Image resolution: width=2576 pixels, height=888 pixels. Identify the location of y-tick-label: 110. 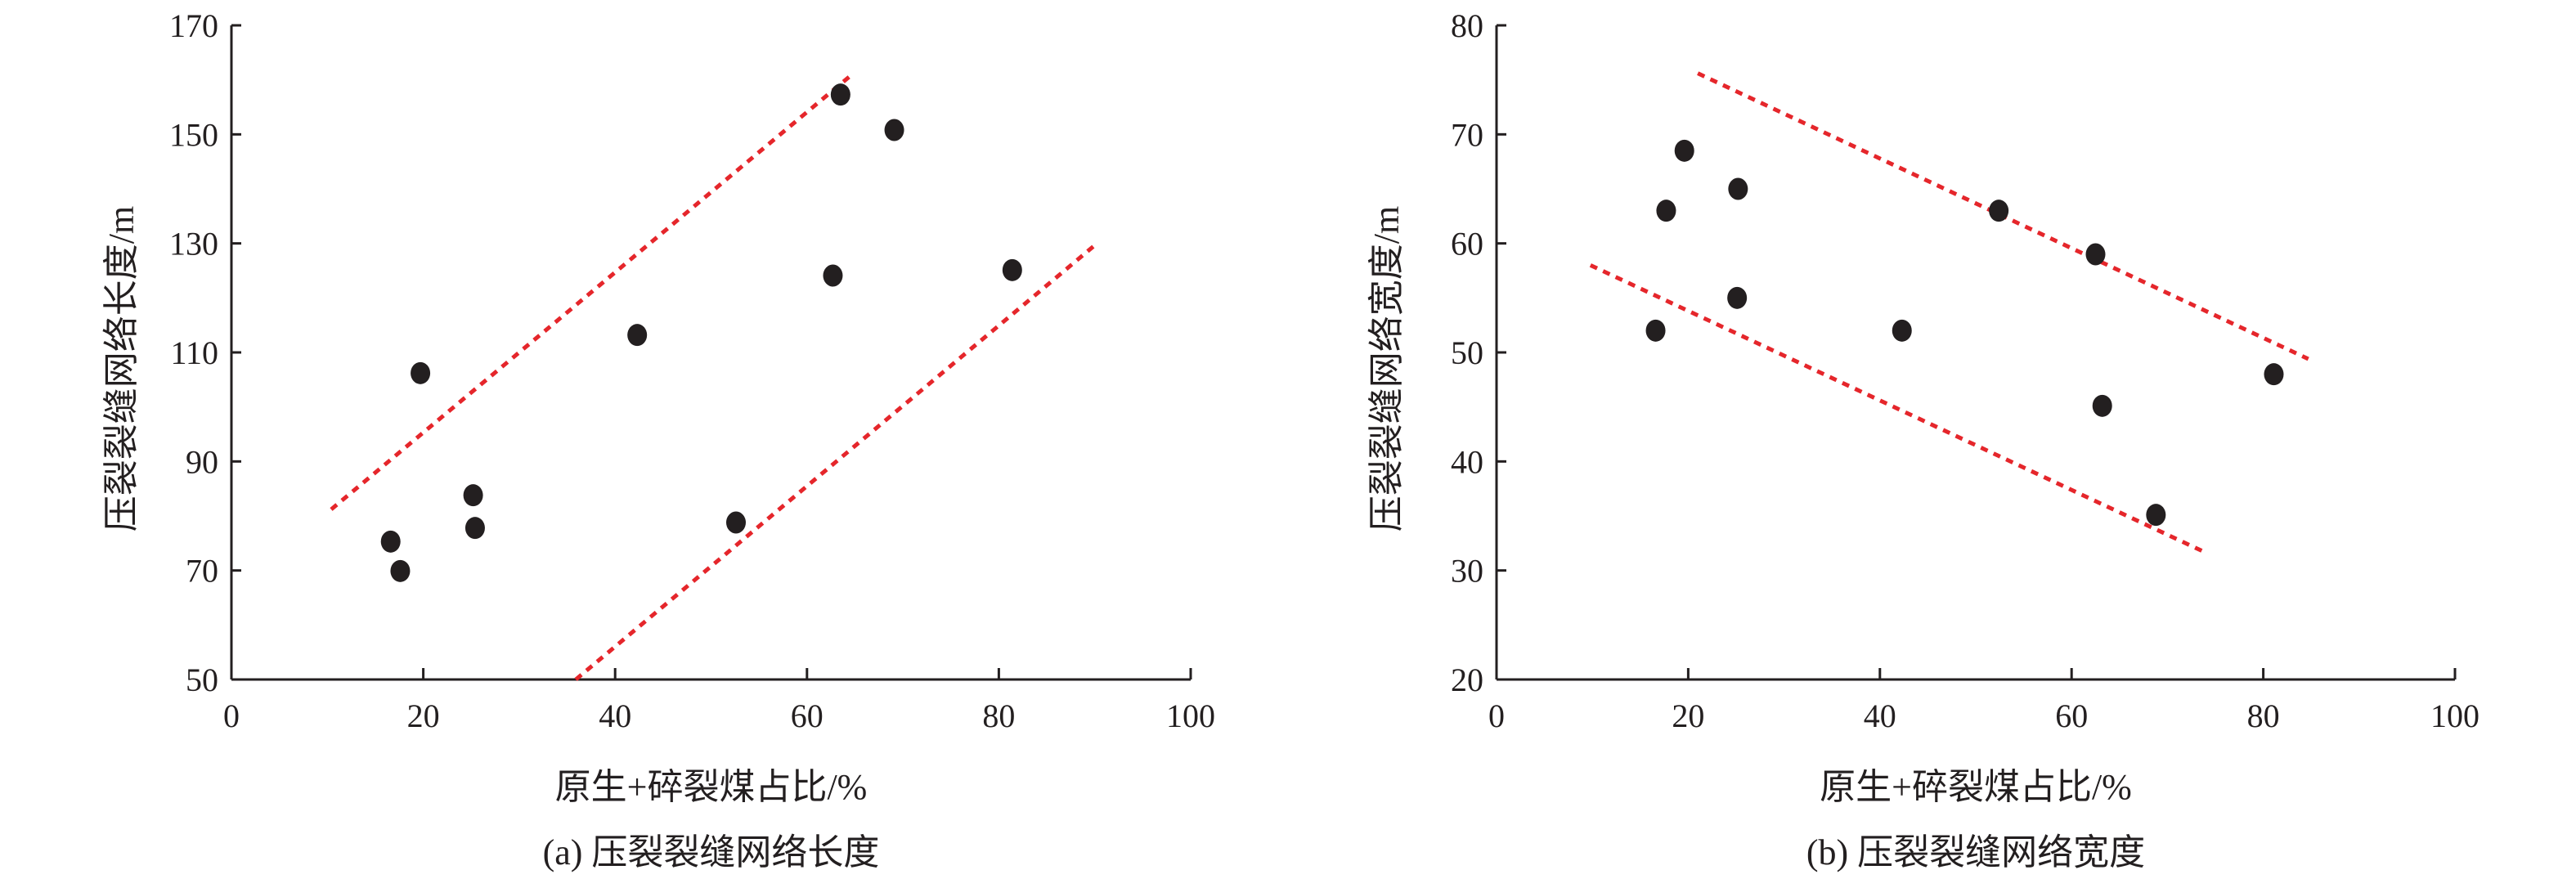
(194, 352).